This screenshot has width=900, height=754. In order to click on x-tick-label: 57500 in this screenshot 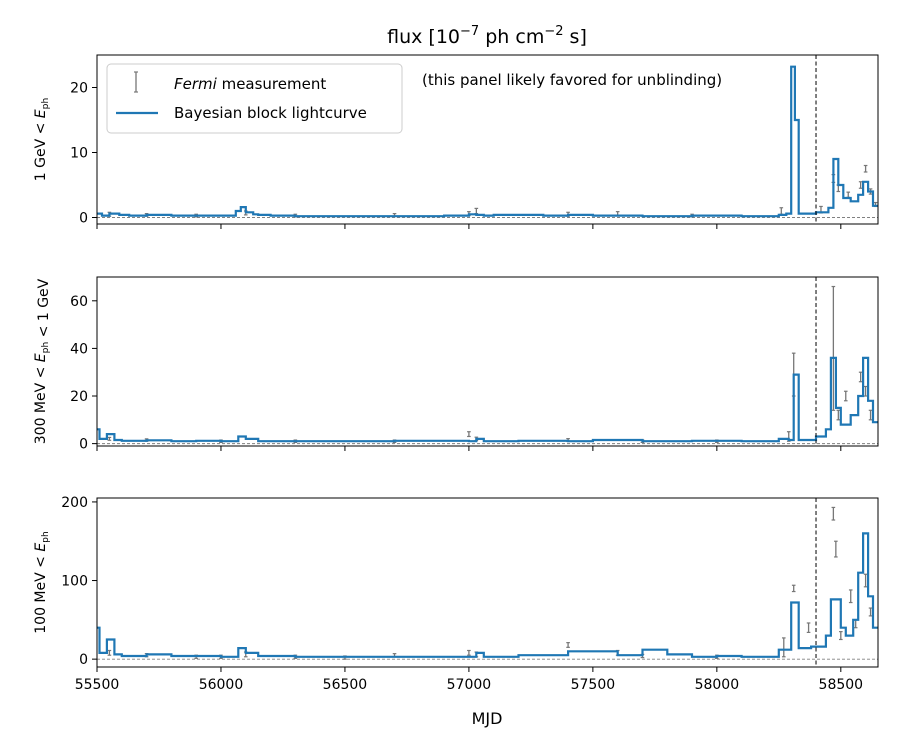, I will do `click(593, 685)`.